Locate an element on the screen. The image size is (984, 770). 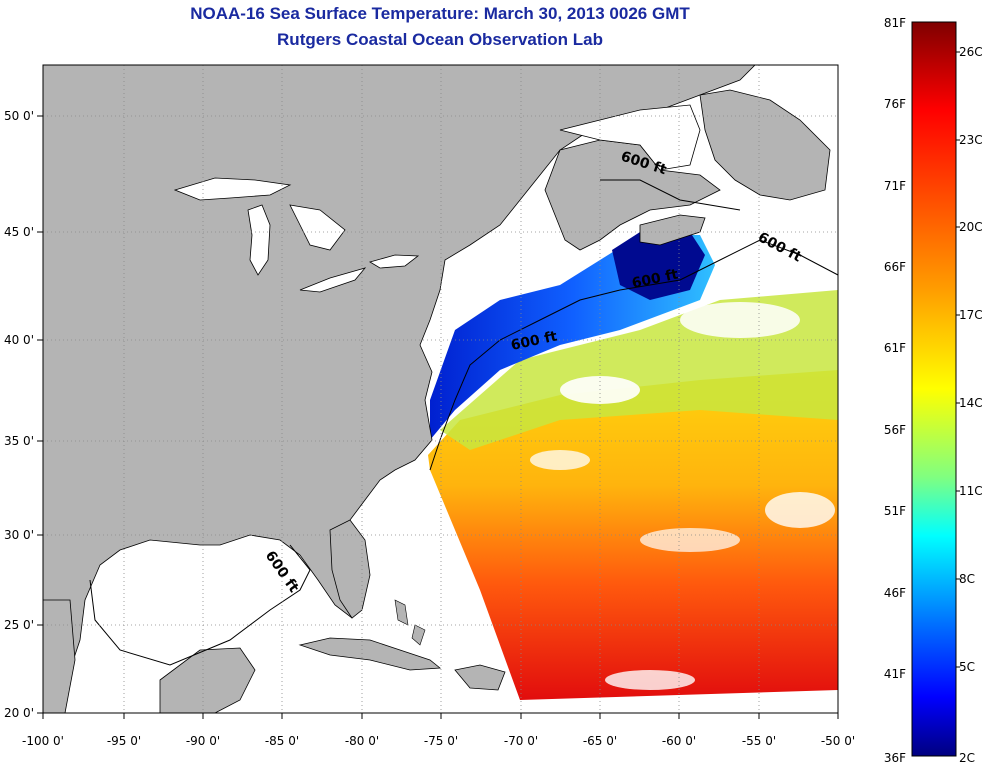
longitude-label: -50 0' is located at coordinates (838, 741).